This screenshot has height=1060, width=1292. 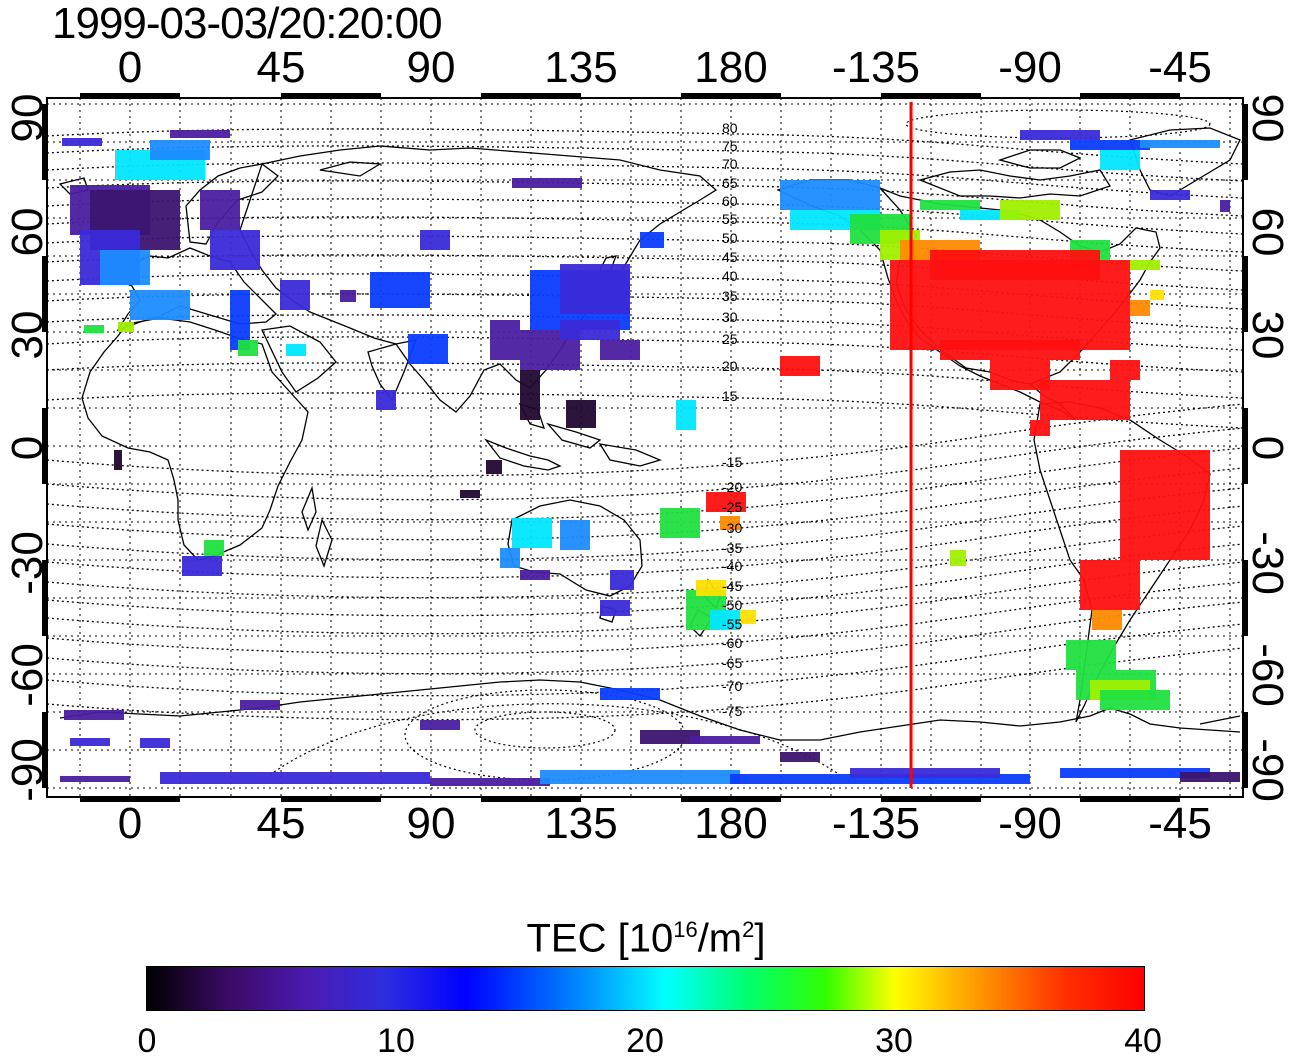 What do you see at coordinates (732, 663) in the screenshot?
I see `contour-label: -65` at bounding box center [732, 663].